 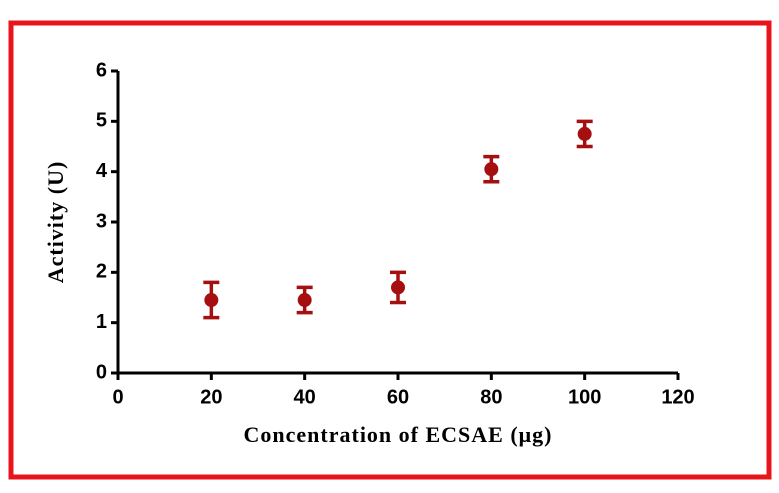 What do you see at coordinates (101, 221) in the screenshot?
I see `y-tick-label: 3` at bounding box center [101, 221].